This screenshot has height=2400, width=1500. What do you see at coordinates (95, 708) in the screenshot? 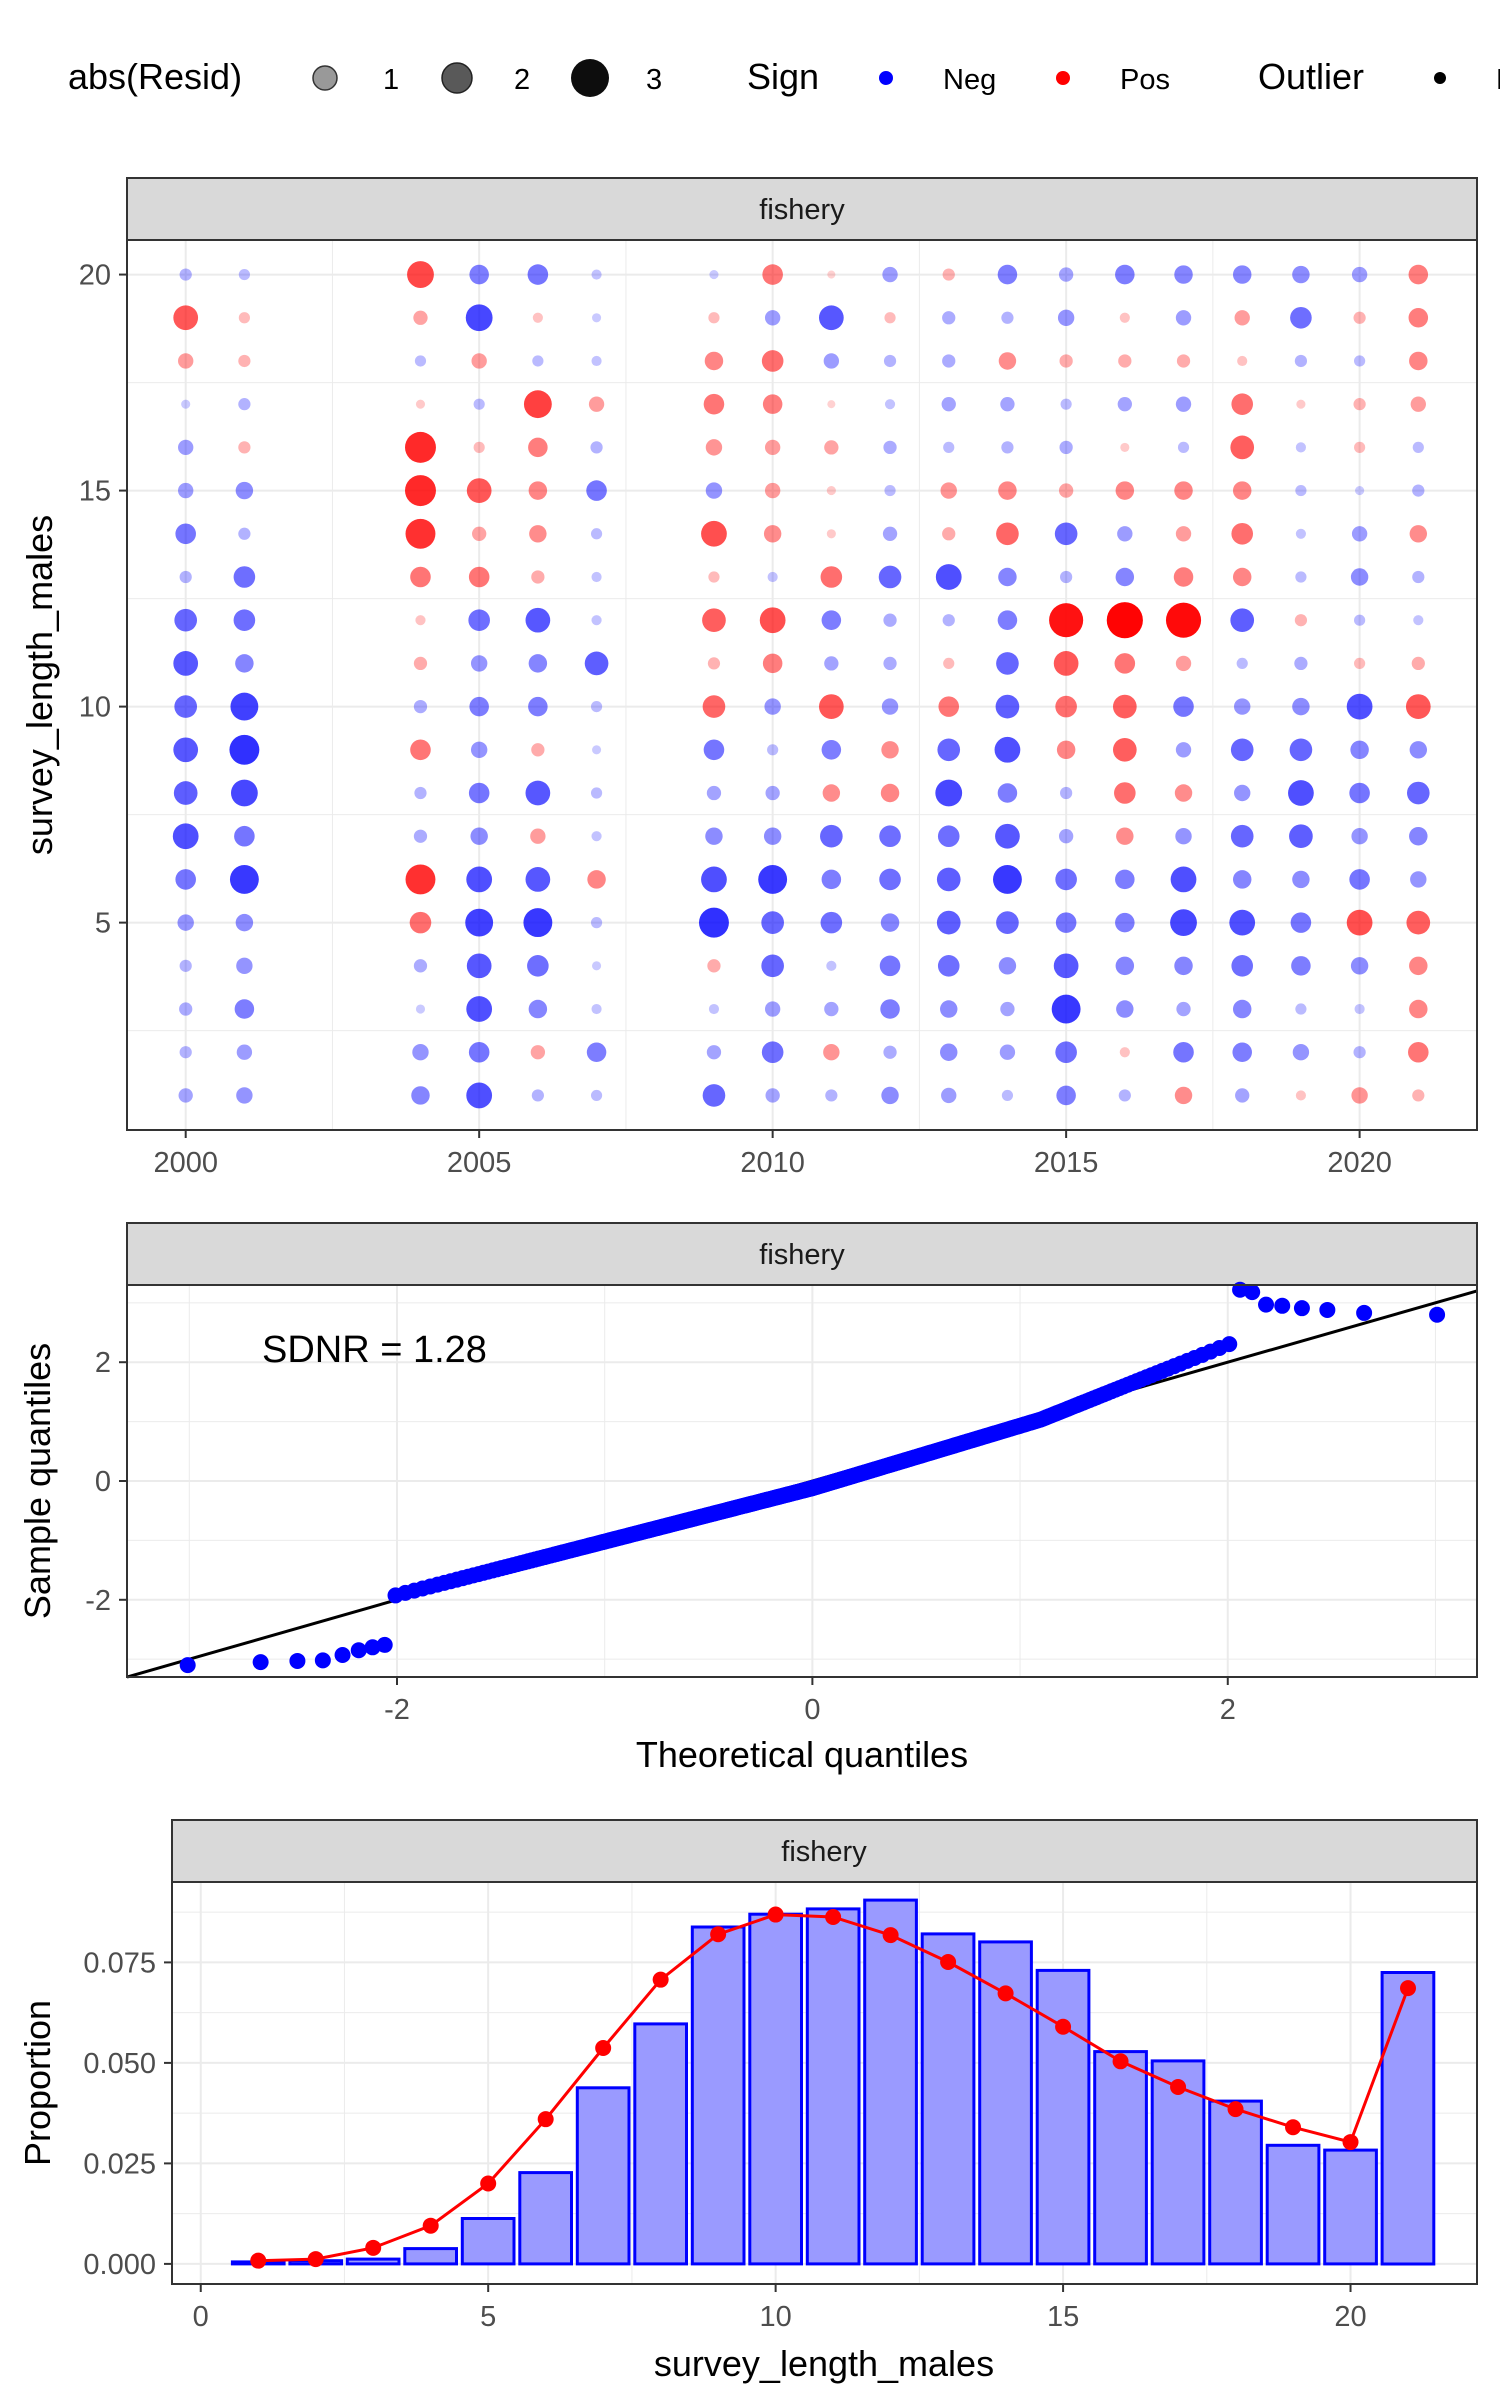
I see `y-tick-label: 10` at bounding box center [95, 708].